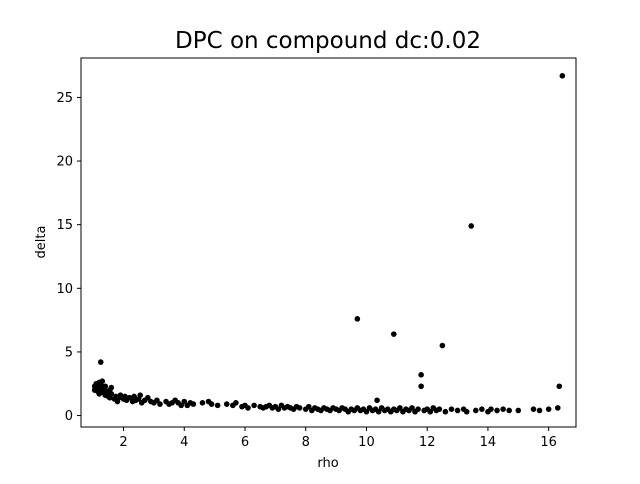 The width and height of the screenshot is (640, 484). What do you see at coordinates (427, 442) in the screenshot?
I see `x-tick-label: 12` at bounding box center [427, 442].